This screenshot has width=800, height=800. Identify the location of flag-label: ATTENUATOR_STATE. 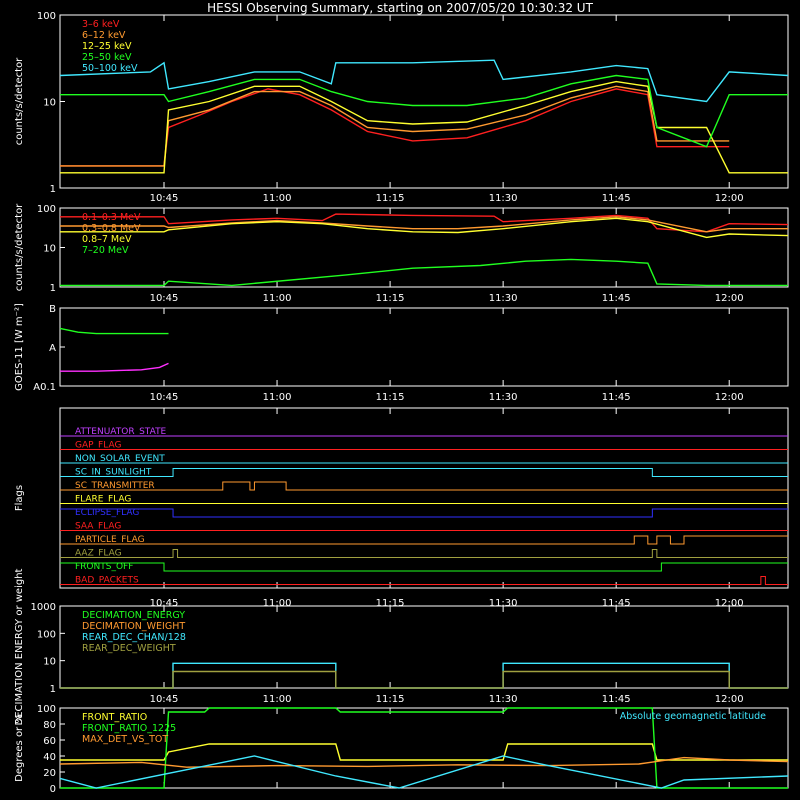
(121, 432).